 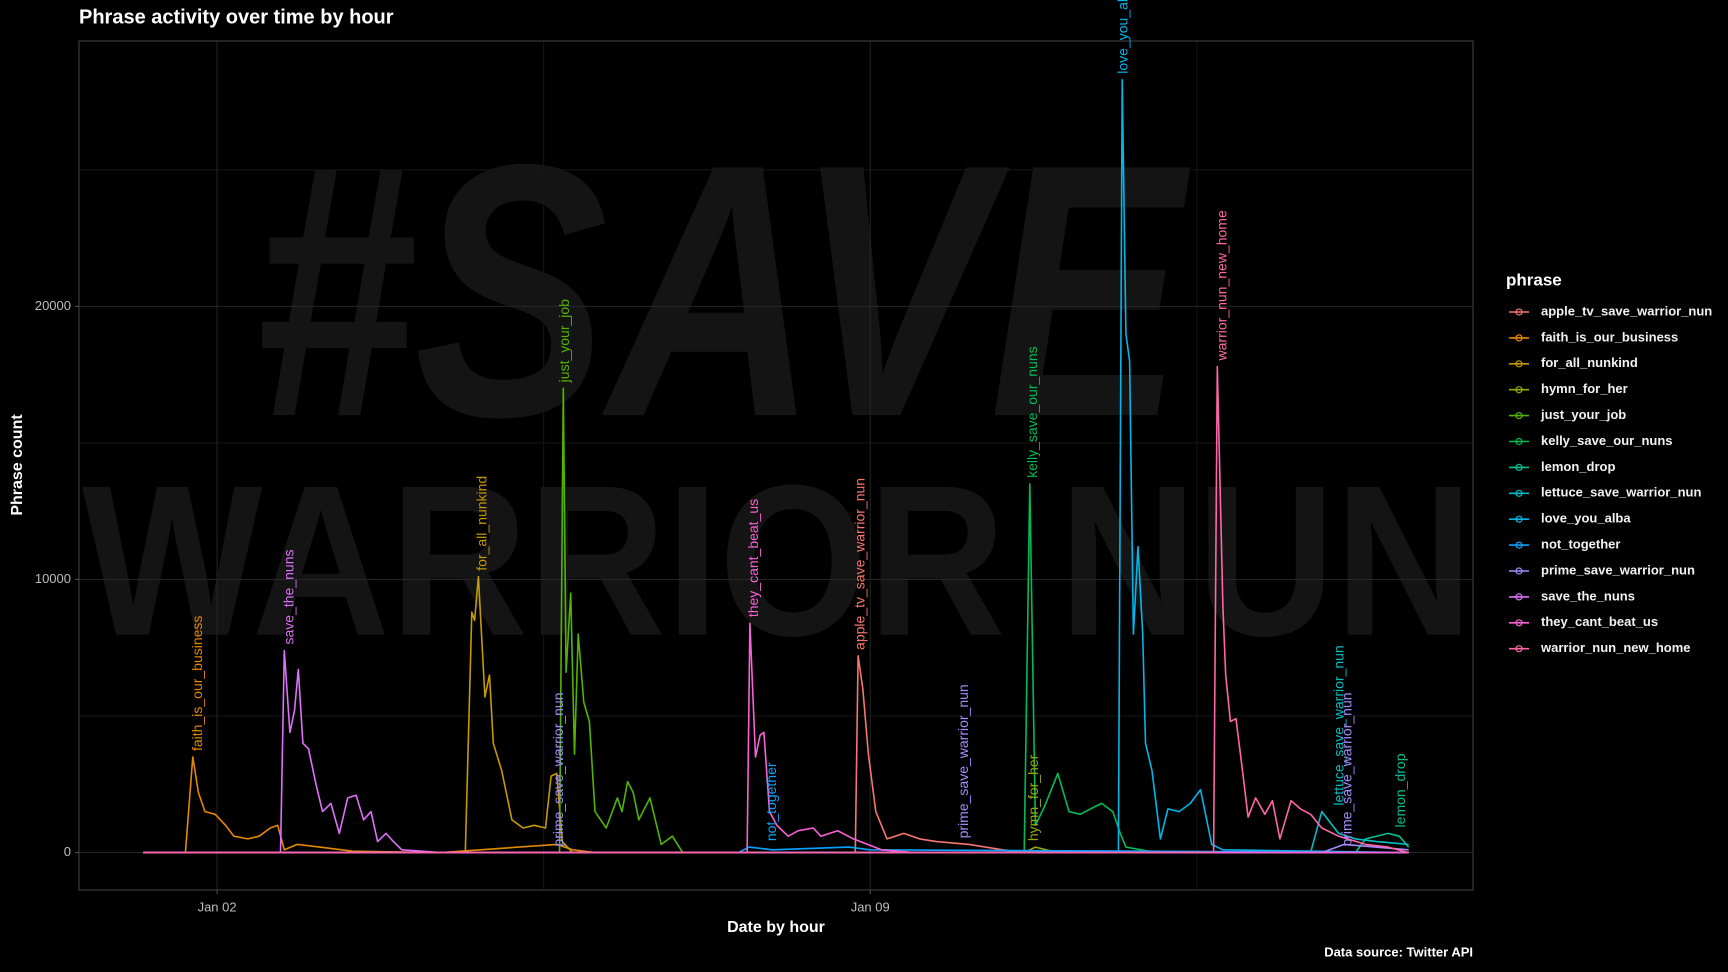 I want to click on y-tick-label: 0, so click(x=67, y=851).